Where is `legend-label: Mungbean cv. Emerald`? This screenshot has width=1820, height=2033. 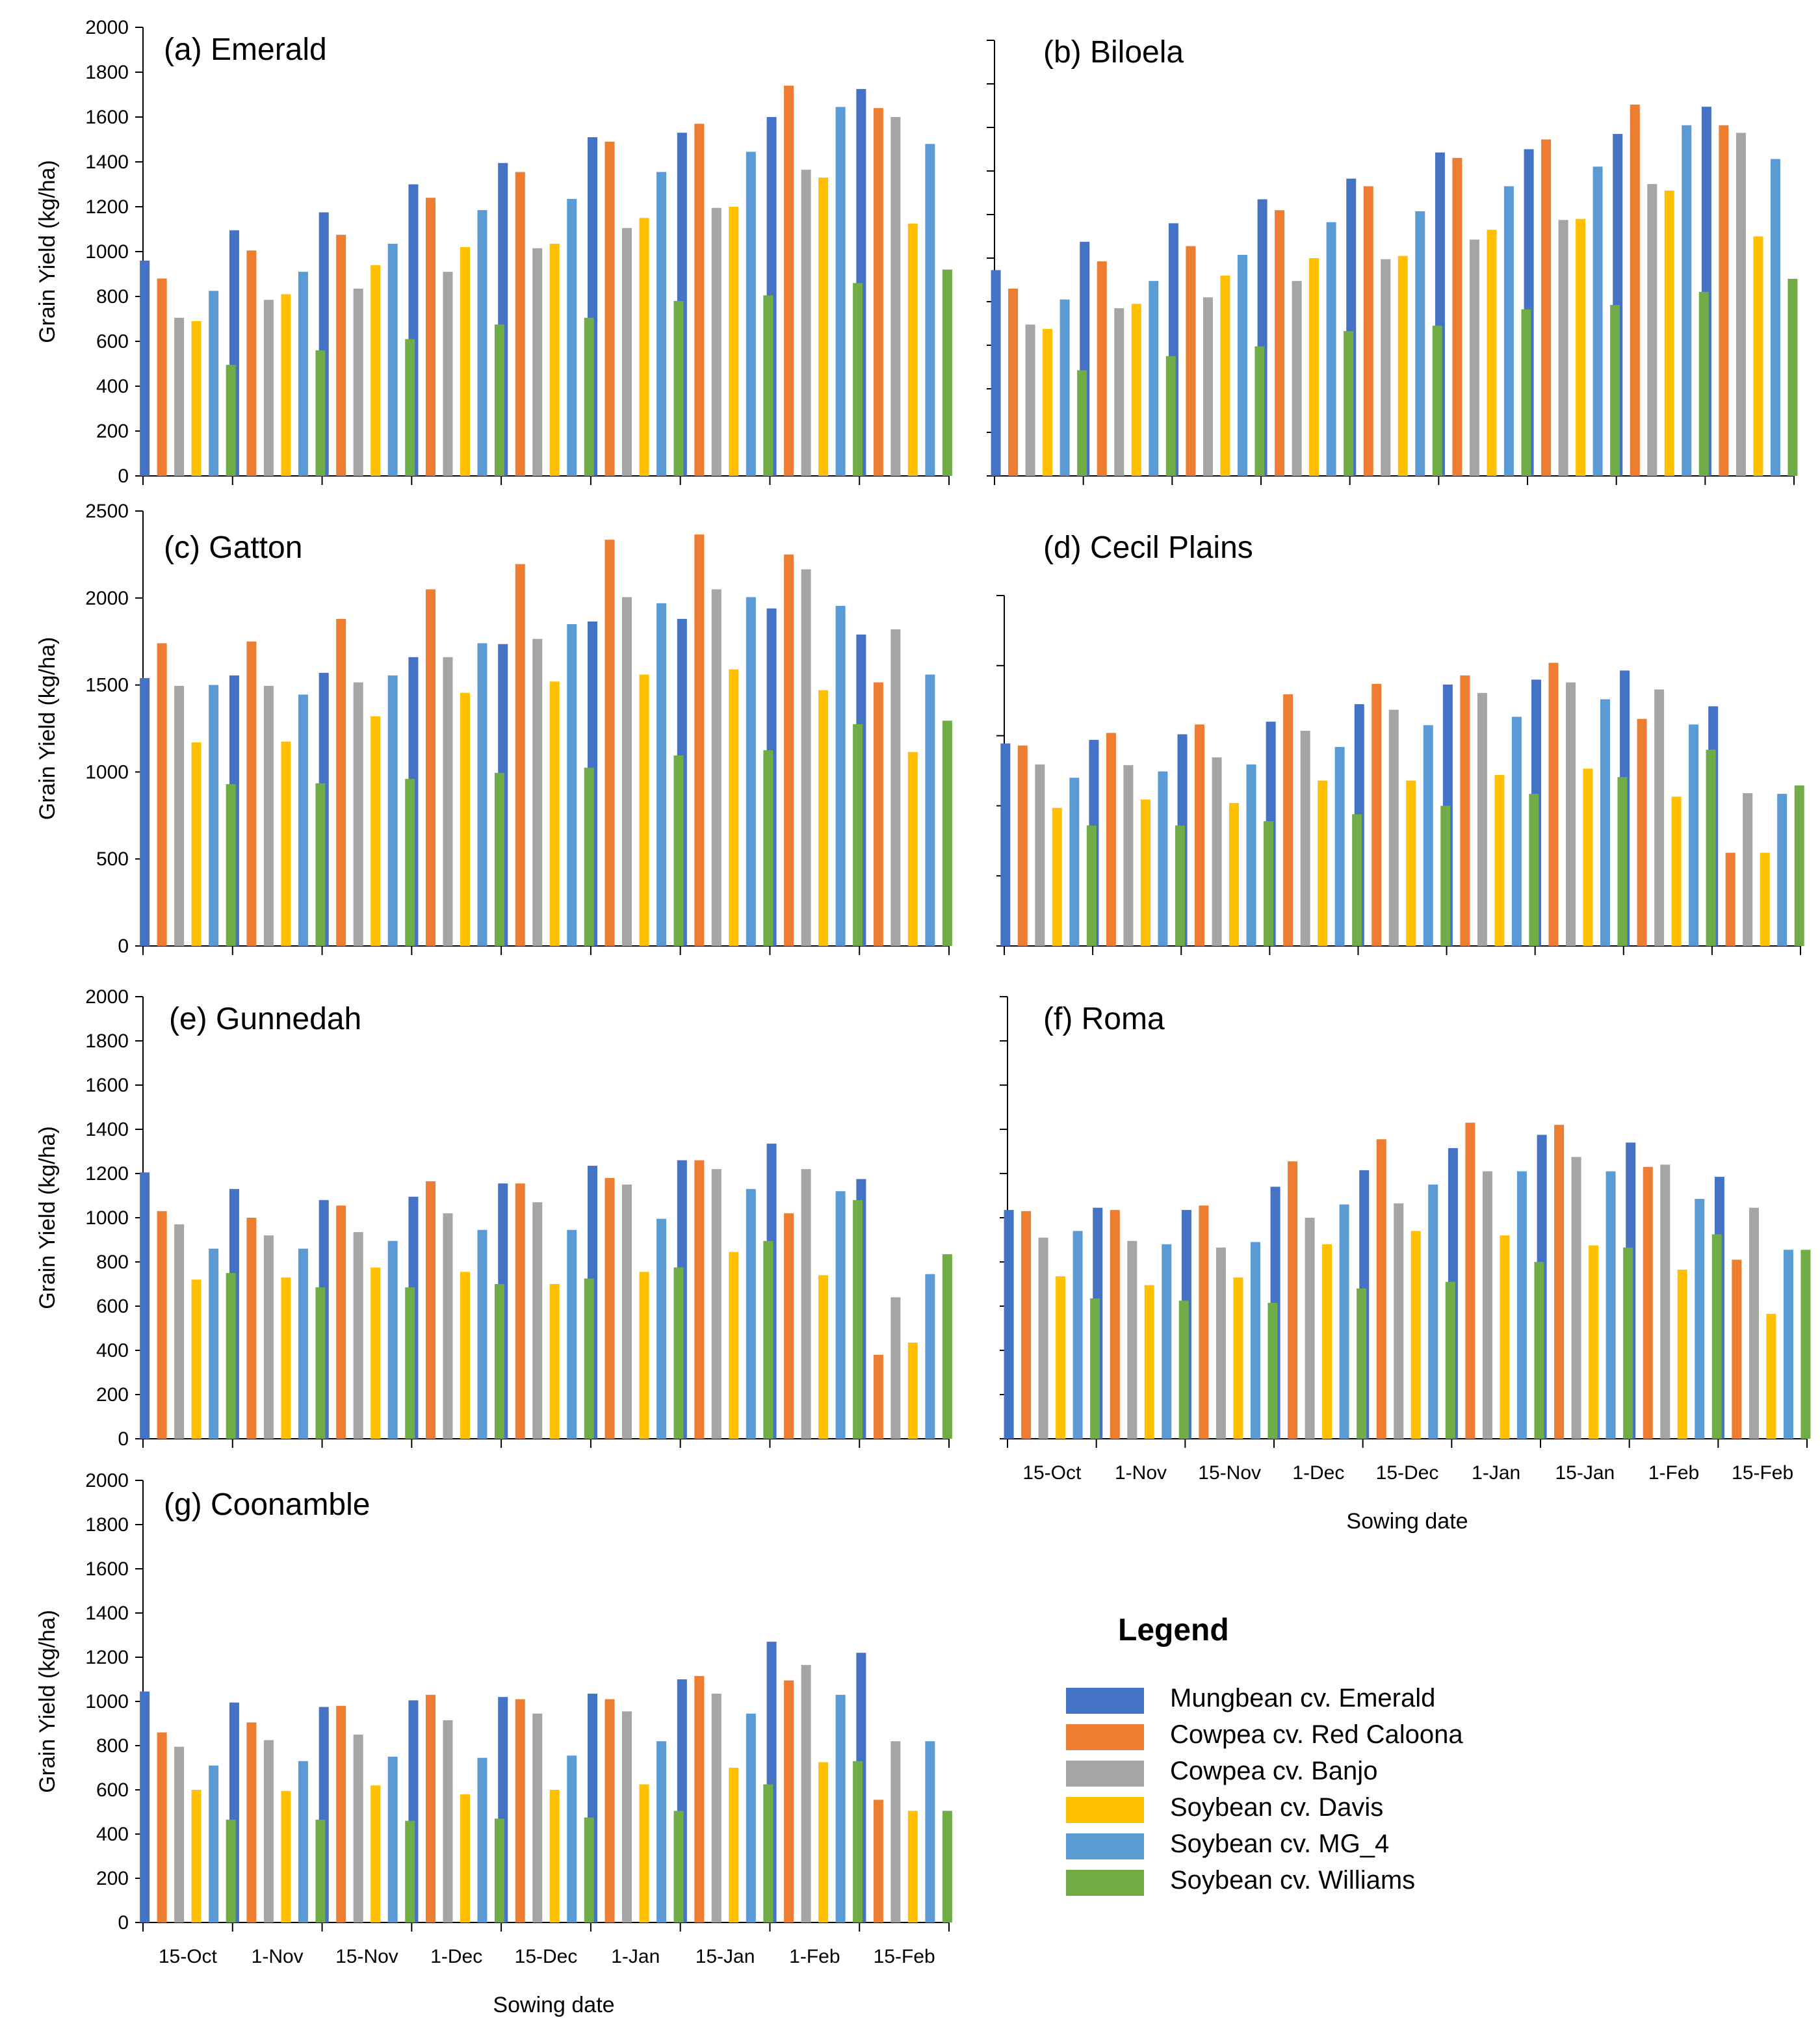
legend-label: Mungbean cv. Emerald is located at coordinates (1303, 1698).